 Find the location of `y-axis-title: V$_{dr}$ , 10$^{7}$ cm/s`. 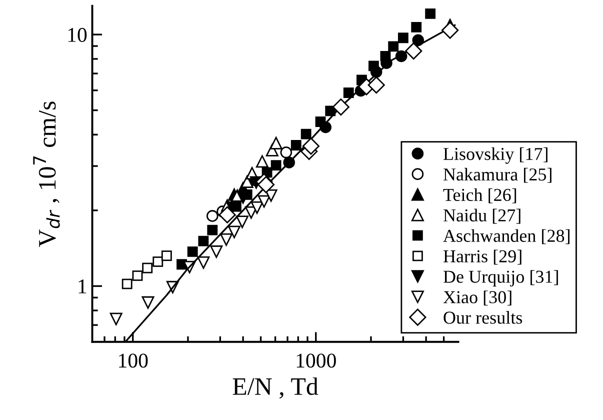

y-axis-title: V$_{dr}$ , 10$^{7}$ cm/s is located at coordinates (46, 174).